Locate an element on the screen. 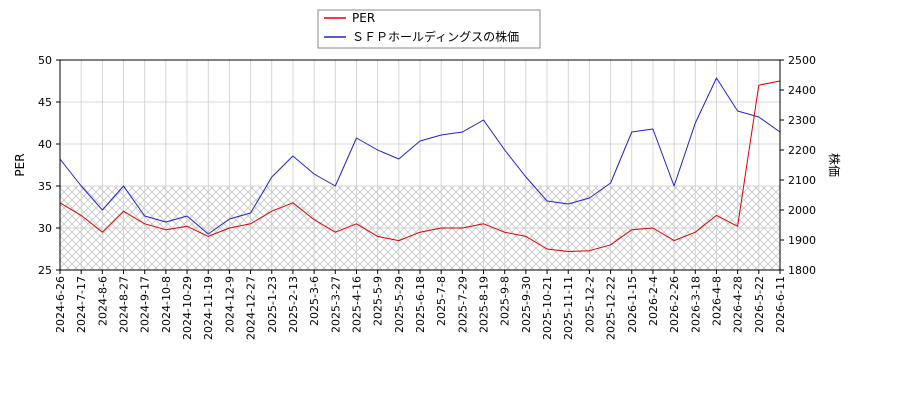 This screenshot has height=400, width=900. x-tick-label: 2025-6-18 is located at coordinates (420, 304).